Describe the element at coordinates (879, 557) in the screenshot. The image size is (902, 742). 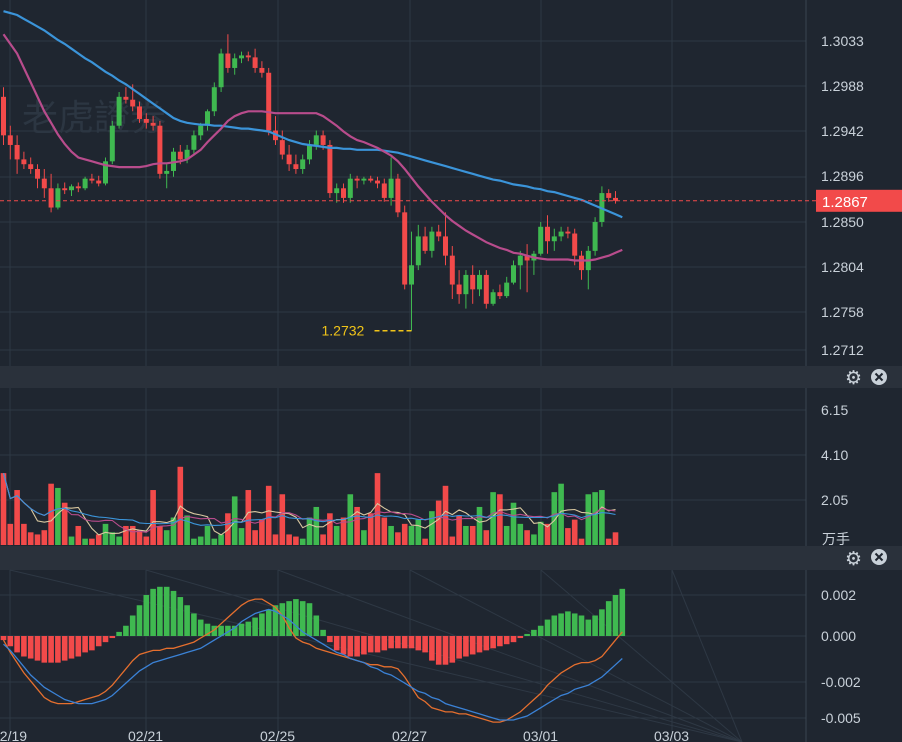
I see `volume-panel-close-button` at that location.